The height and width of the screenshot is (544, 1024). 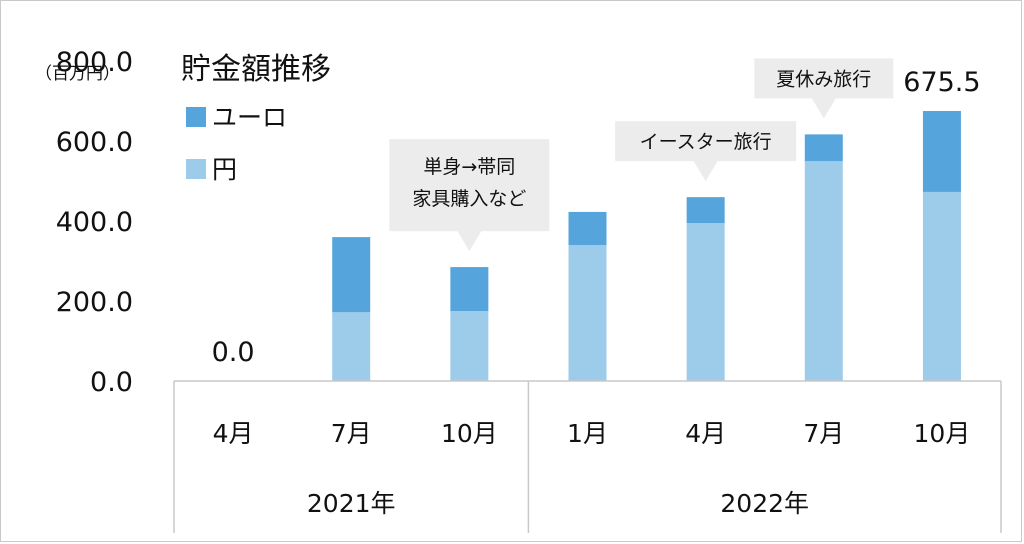 I want to click on unit-label: （百万円）, so click(x=77, y=74).